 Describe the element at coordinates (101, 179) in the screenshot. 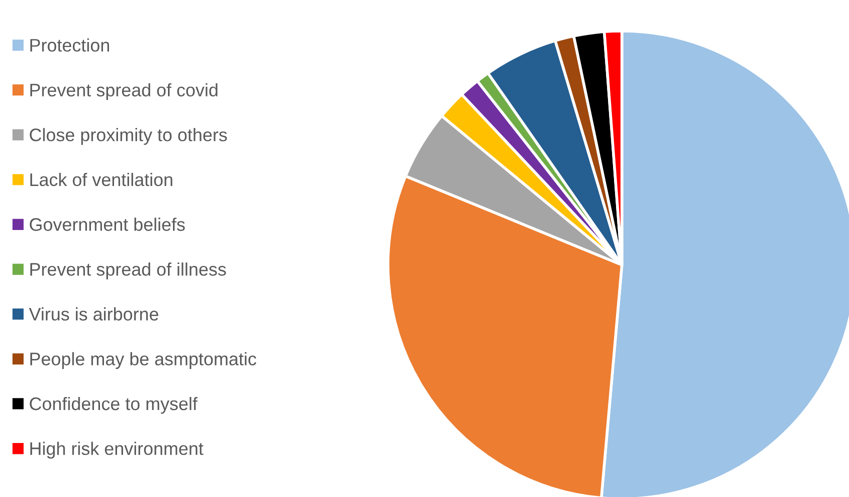

I see `legend-label: Lack of ventilation` at that location.